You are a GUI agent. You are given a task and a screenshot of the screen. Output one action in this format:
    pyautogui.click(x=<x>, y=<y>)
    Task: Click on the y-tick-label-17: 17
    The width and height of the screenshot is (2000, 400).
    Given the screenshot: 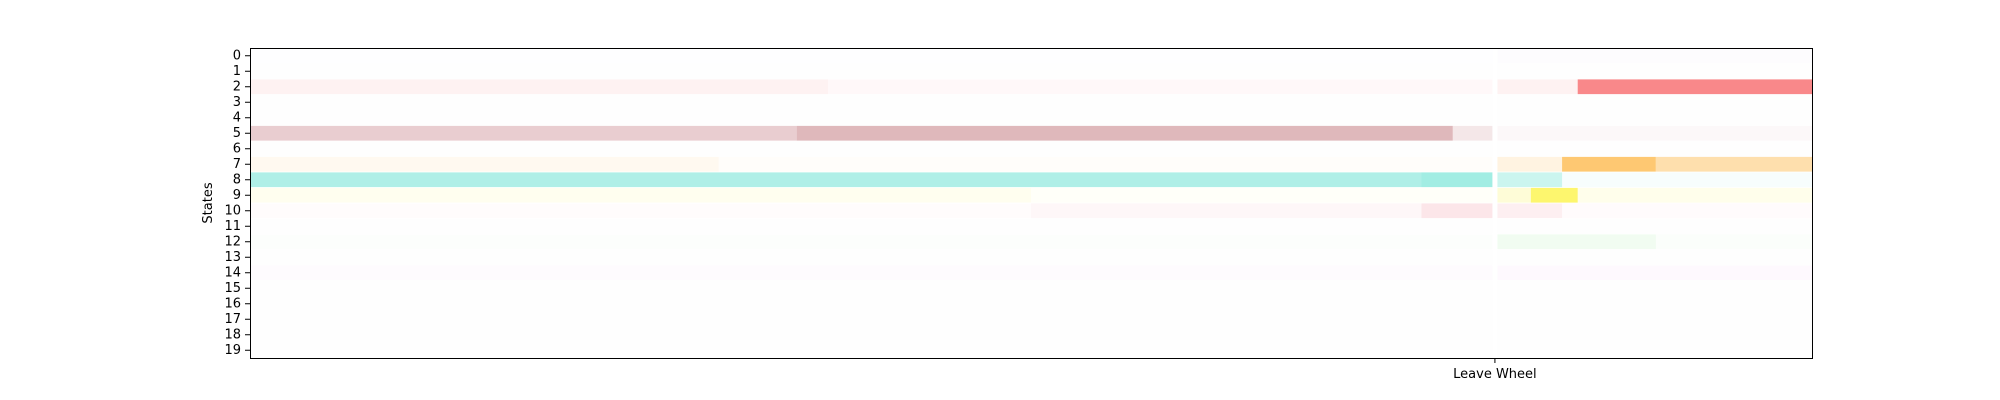 What is the action you would take?
    pyautogui.click(x=232, y=319)
    